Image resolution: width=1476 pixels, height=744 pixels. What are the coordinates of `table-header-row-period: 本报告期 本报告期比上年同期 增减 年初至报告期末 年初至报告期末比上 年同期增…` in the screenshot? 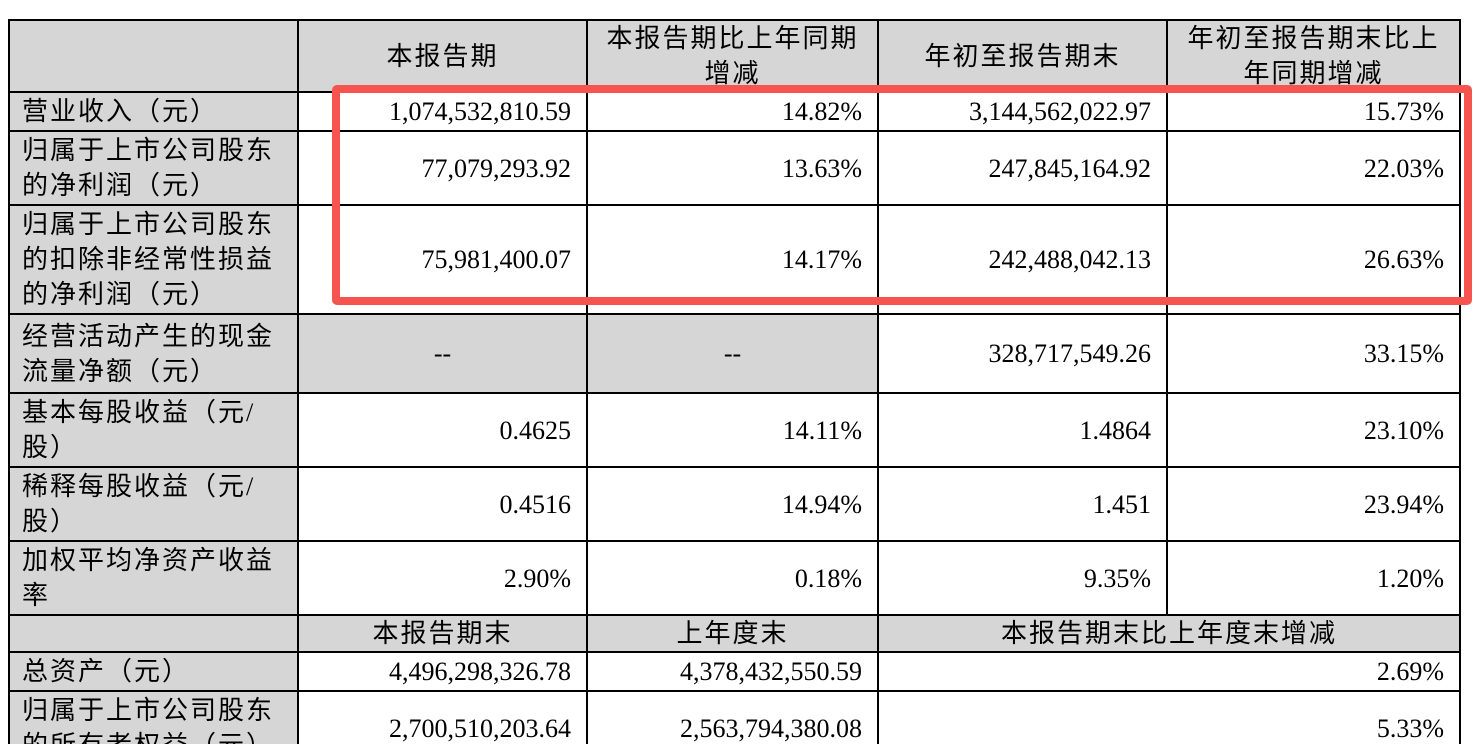 It's located at (734, 56).